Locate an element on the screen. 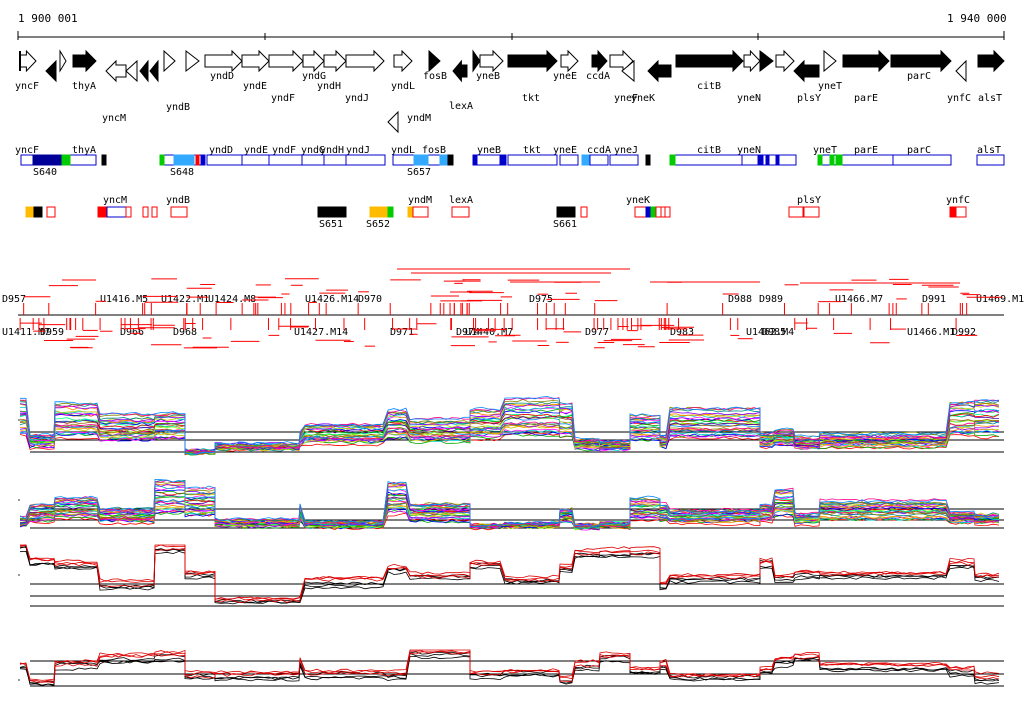  gene-label: yndL is located at coordinates (403, 86).